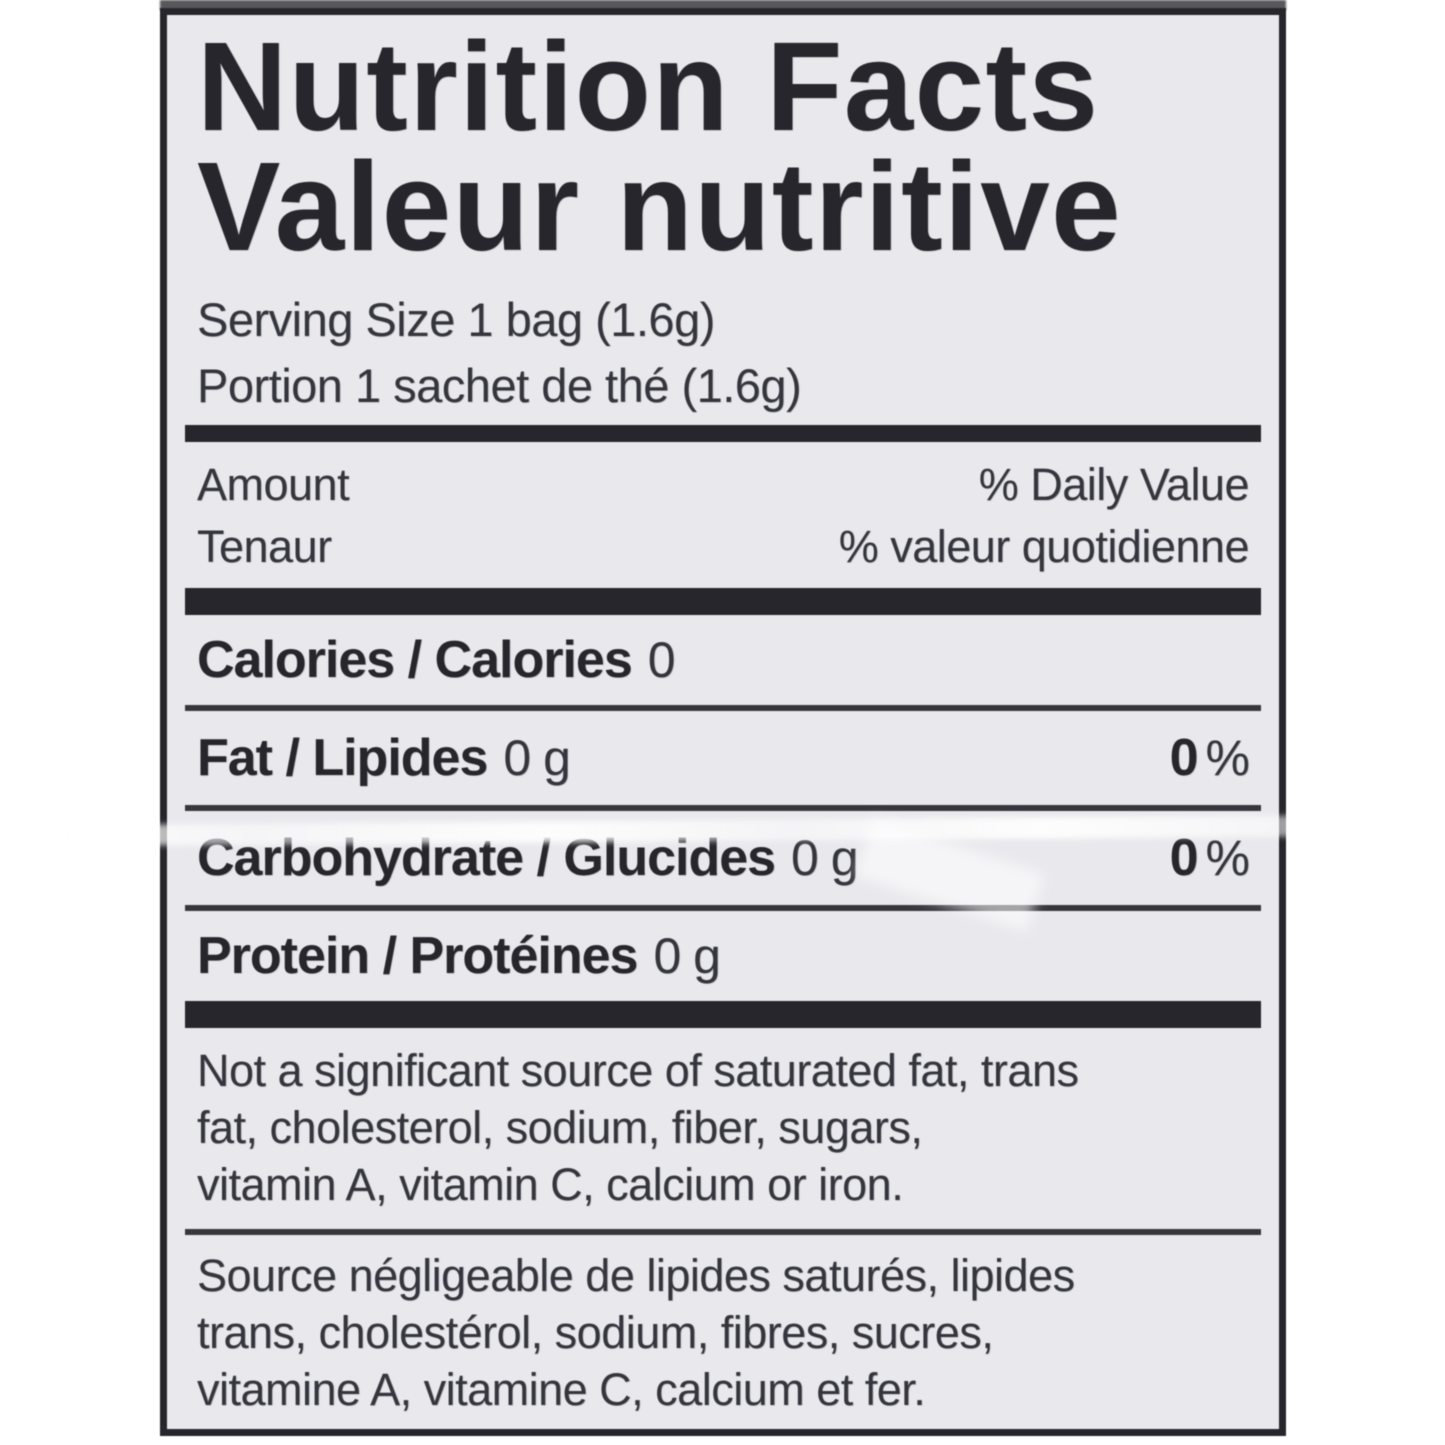  I want to click on title-french: Valeur nutritive, so click(659, 206).